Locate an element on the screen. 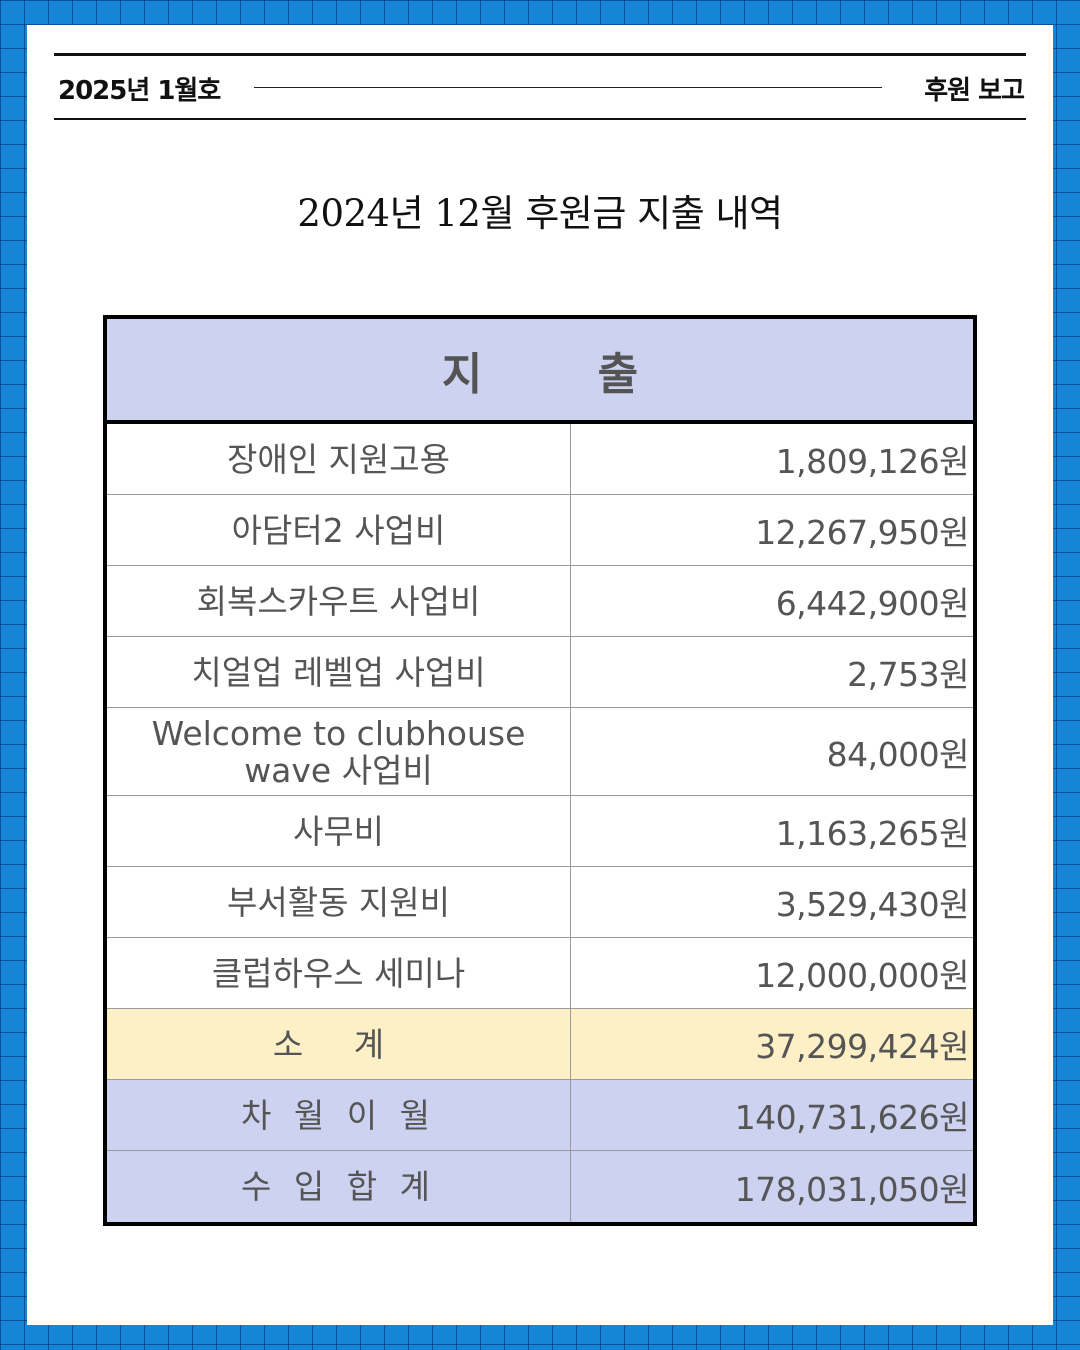 This screenshot has width=1080, height=1350. table-heading: 지 출 is located at coordinates (540, 371).